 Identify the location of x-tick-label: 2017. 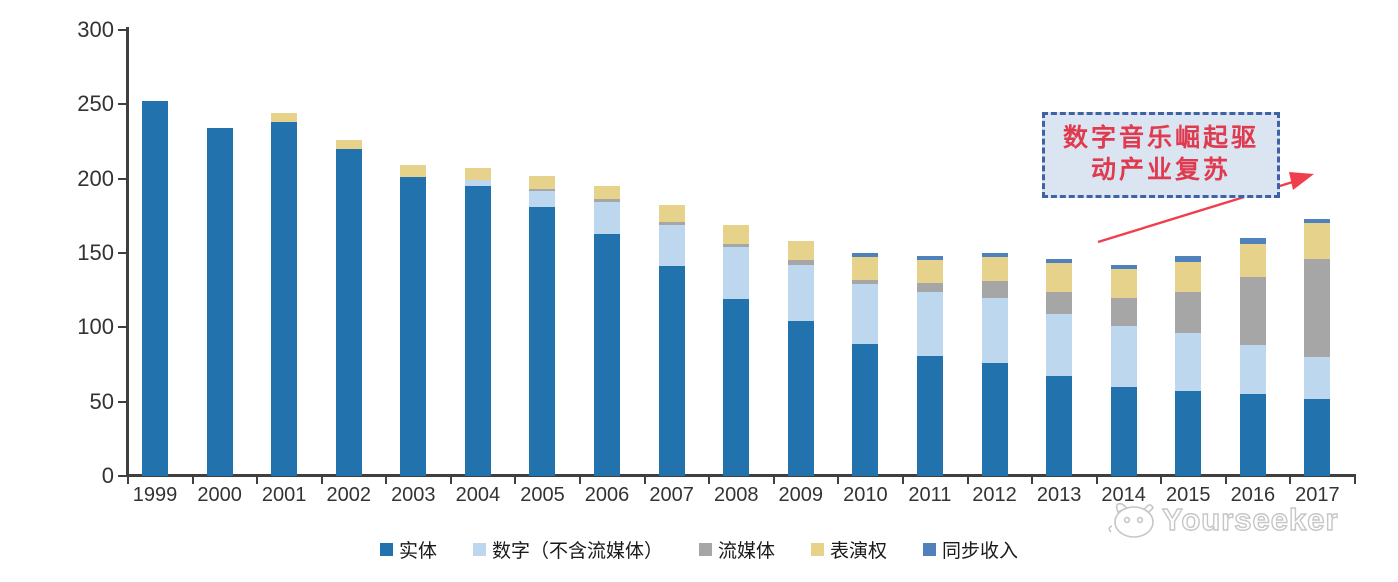
(1317, 495).